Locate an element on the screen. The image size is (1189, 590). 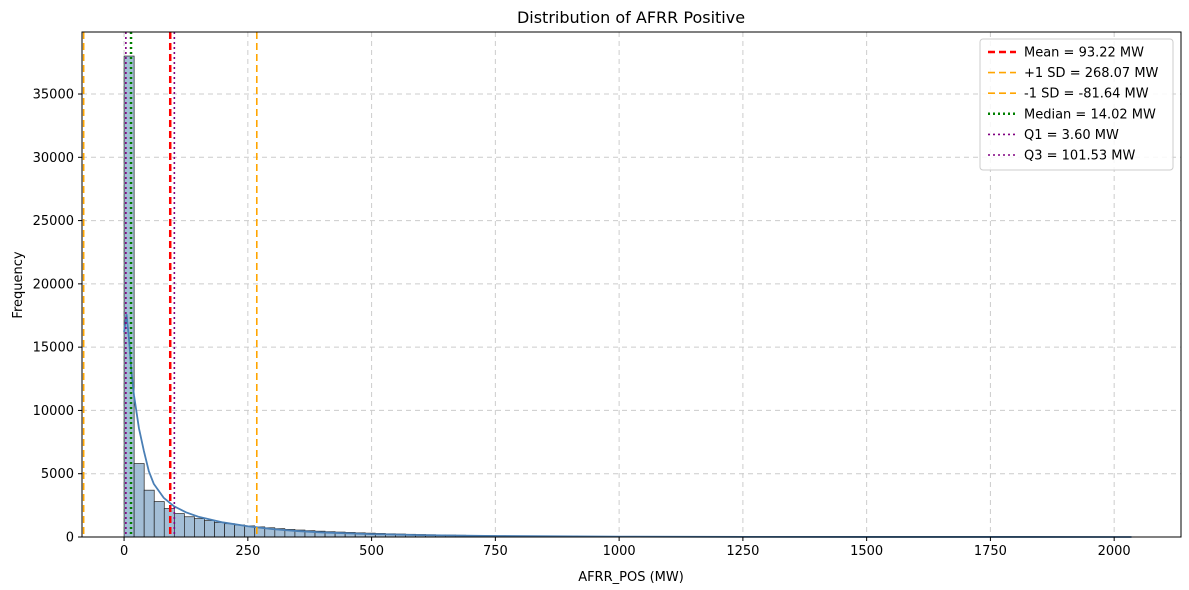
x-axis-label: AFRR_POS (MW) is located at coordinates (631, 577).